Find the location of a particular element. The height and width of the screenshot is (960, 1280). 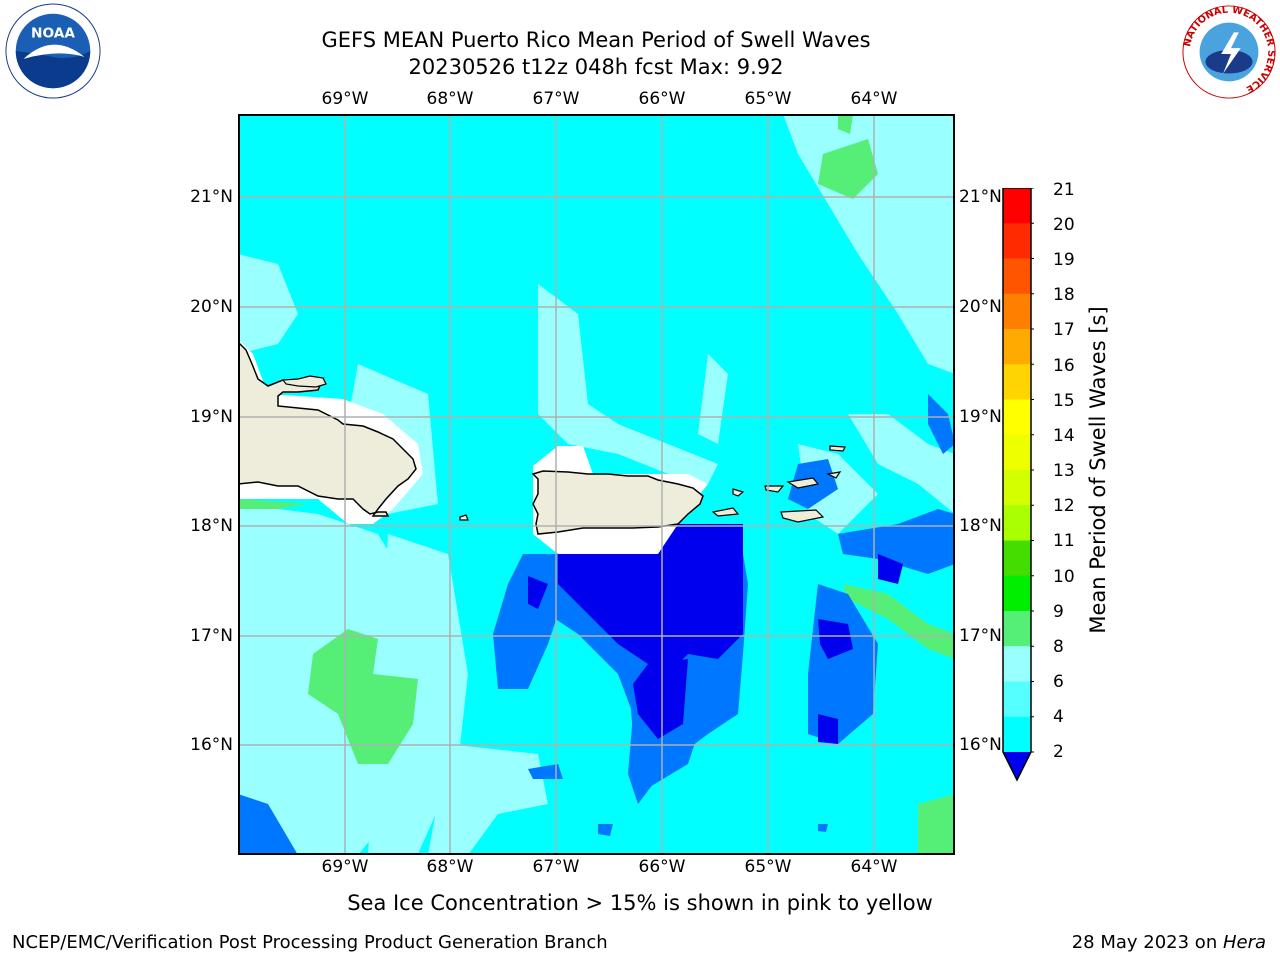

colorbar-tick-label: 20 is located at coordinates (1064, 225).